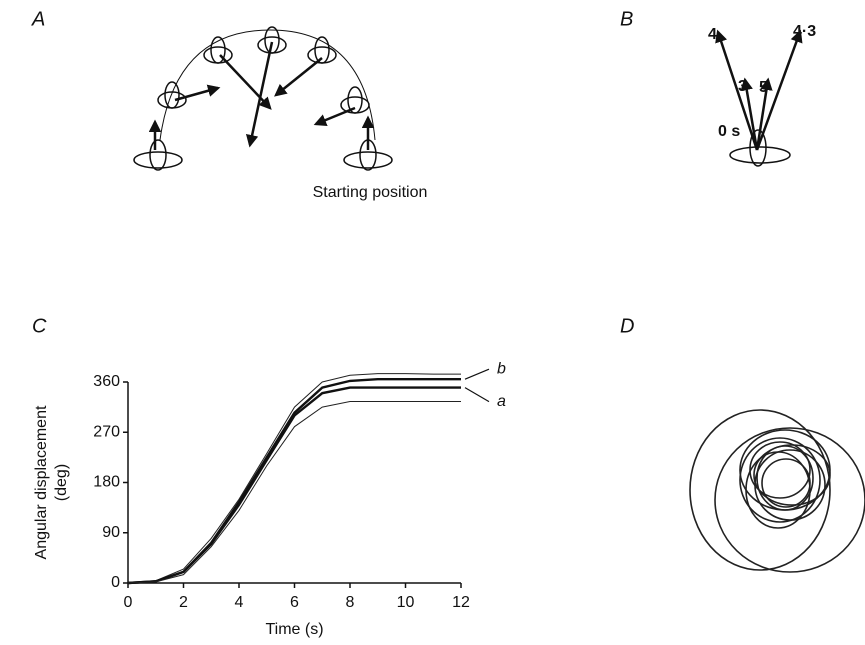  Describe the element at coordinates (183, 602) in the screenshot. I see `x-tick-label: 2` at that location.